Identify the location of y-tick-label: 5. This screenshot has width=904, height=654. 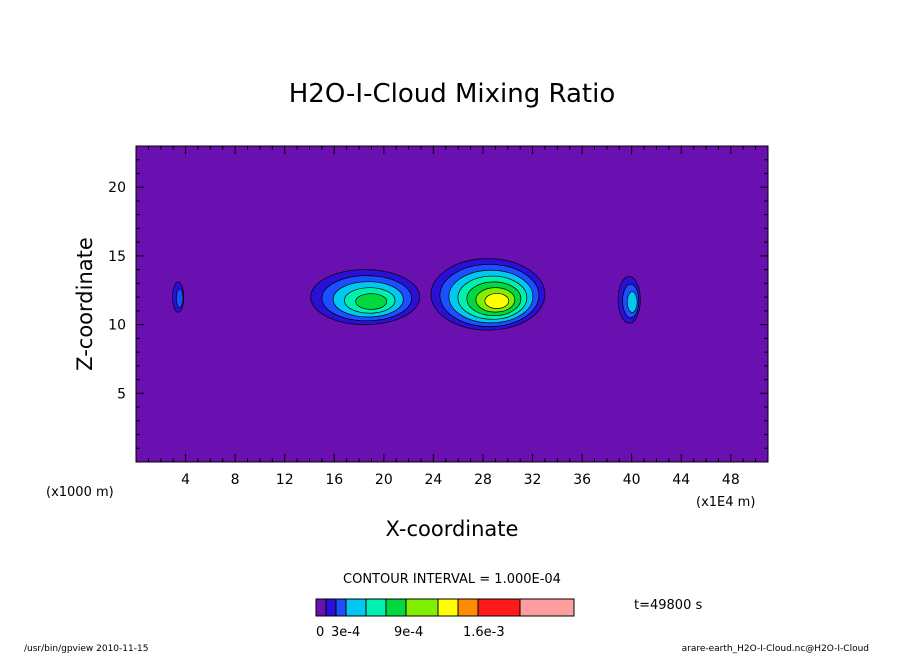
(121, 394).